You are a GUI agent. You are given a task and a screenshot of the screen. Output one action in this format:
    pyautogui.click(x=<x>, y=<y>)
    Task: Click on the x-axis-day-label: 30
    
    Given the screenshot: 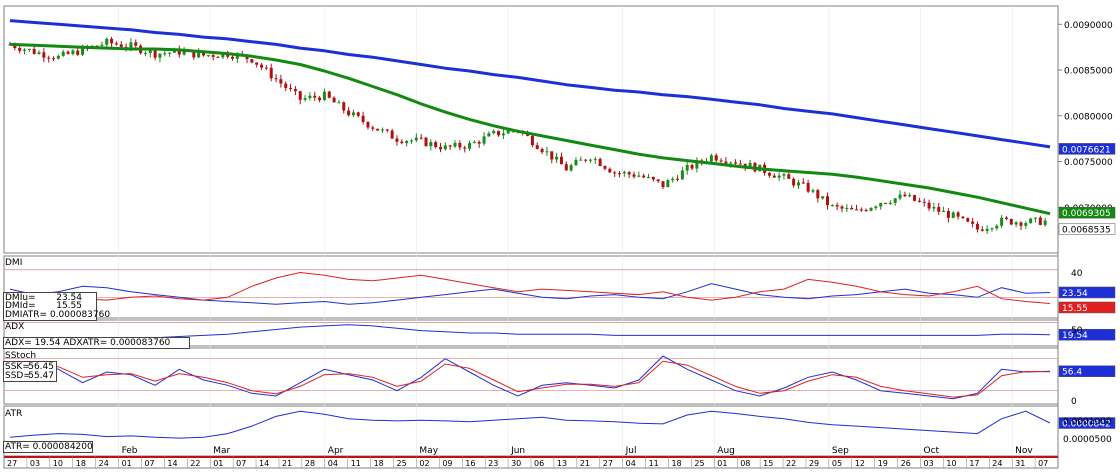 What is the action you would take?
    pyautogui.click(x=516, y=463)
    